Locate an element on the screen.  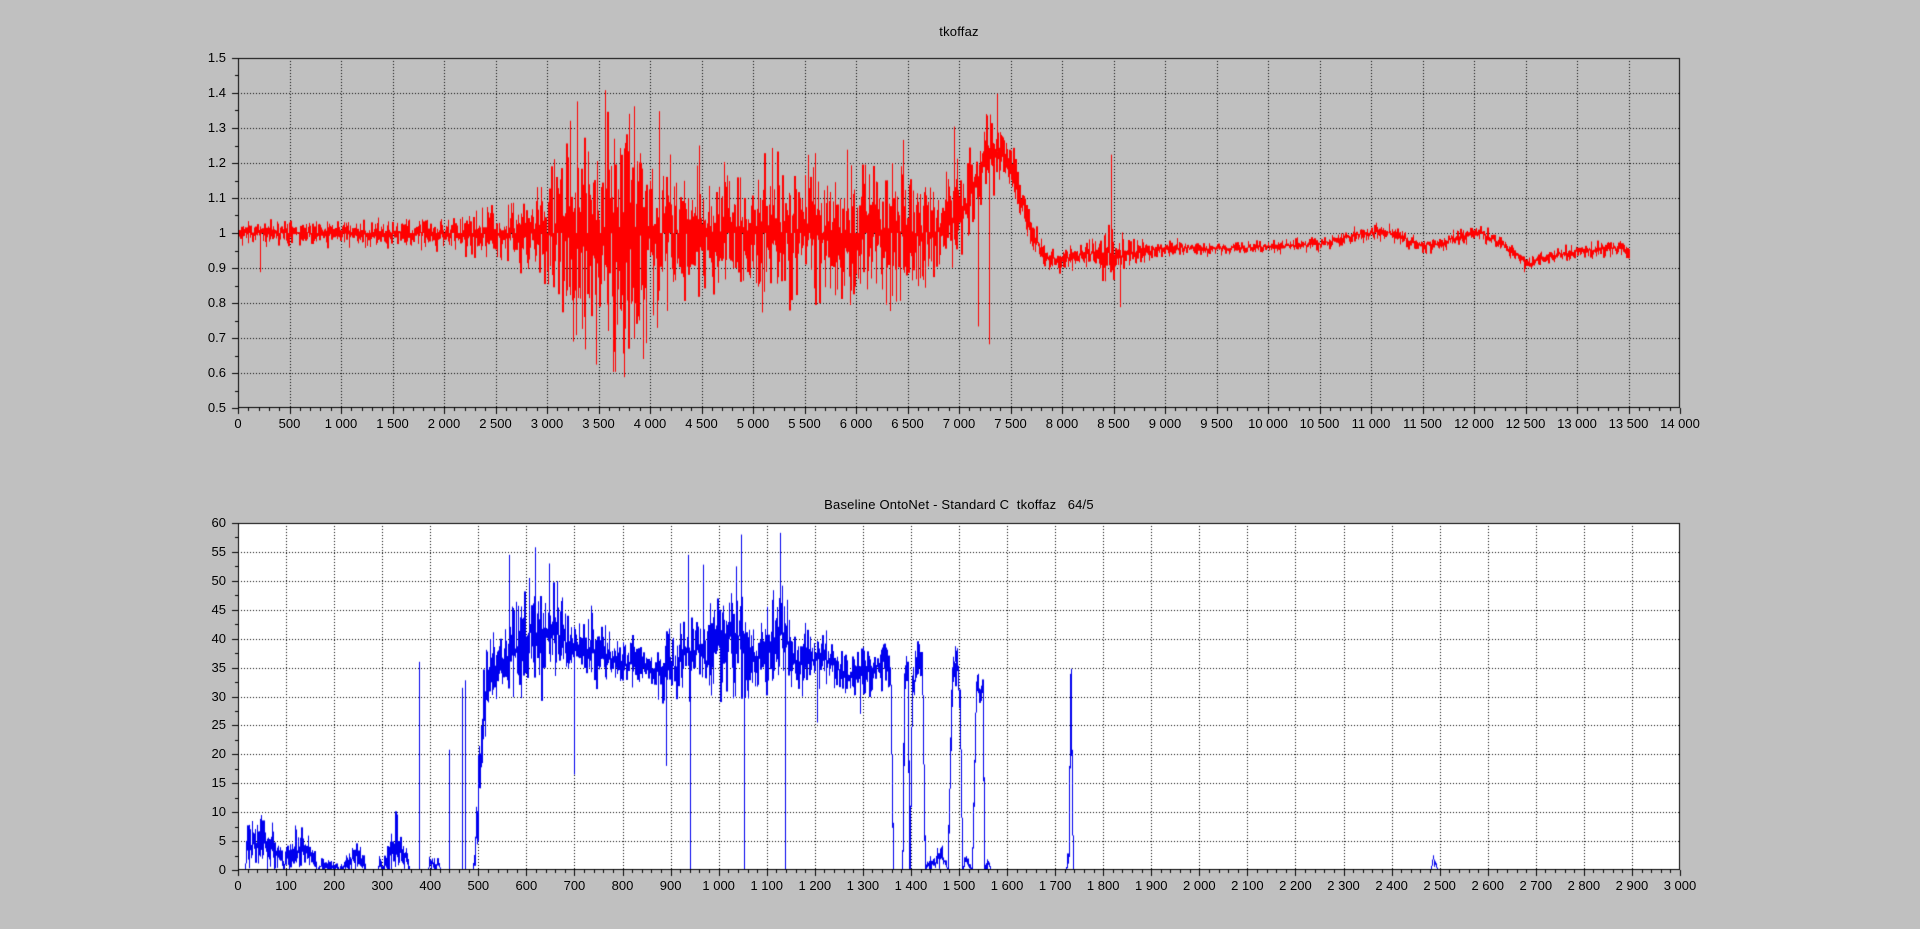
bottom-chart-y-tick-label: 35 is located at coordinates (218, 667).